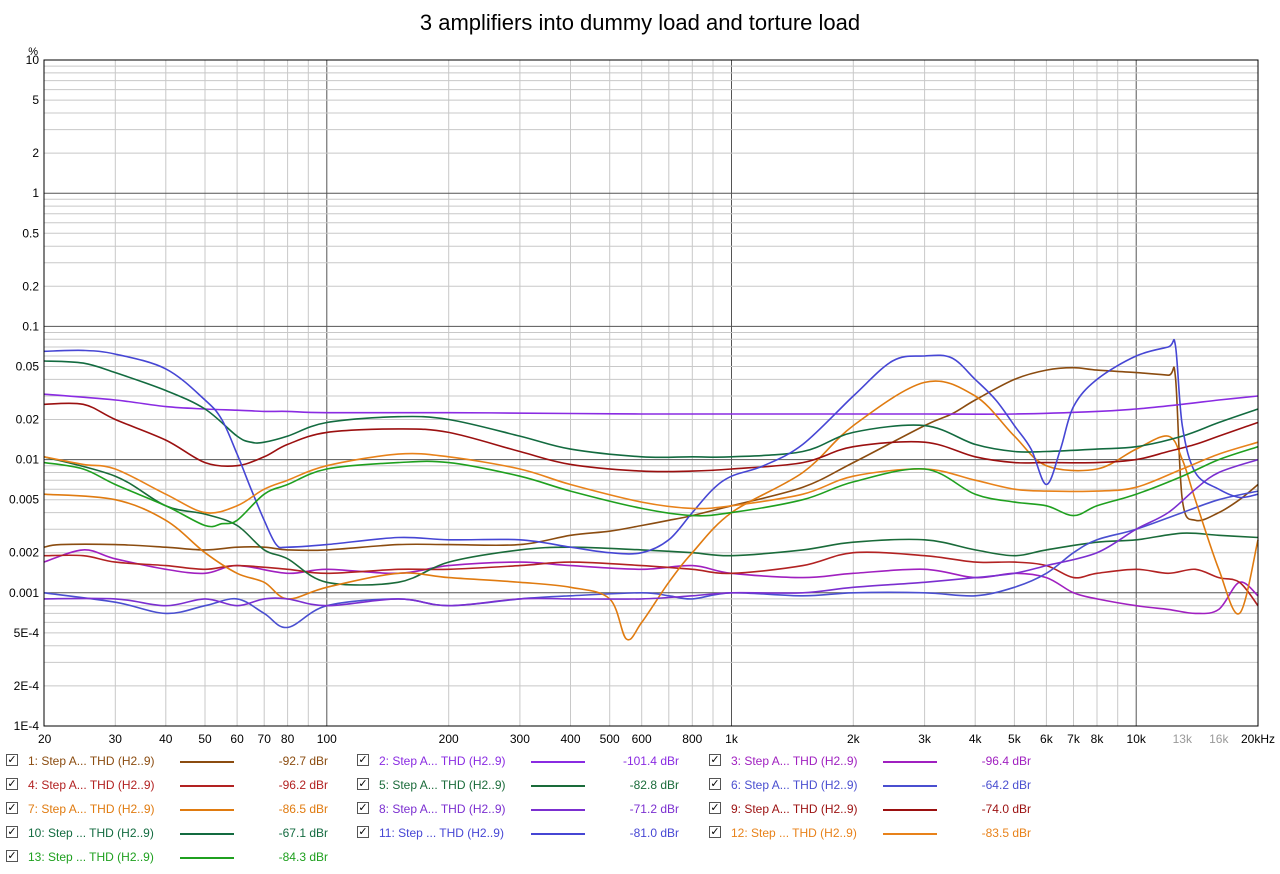 Image resolution: width=1280 pixels, height=874 pixels. What do you see at coordinates (33, 52) in the screenshot?
I see `y-axis-unit: %` at bounding box center [33, 52].